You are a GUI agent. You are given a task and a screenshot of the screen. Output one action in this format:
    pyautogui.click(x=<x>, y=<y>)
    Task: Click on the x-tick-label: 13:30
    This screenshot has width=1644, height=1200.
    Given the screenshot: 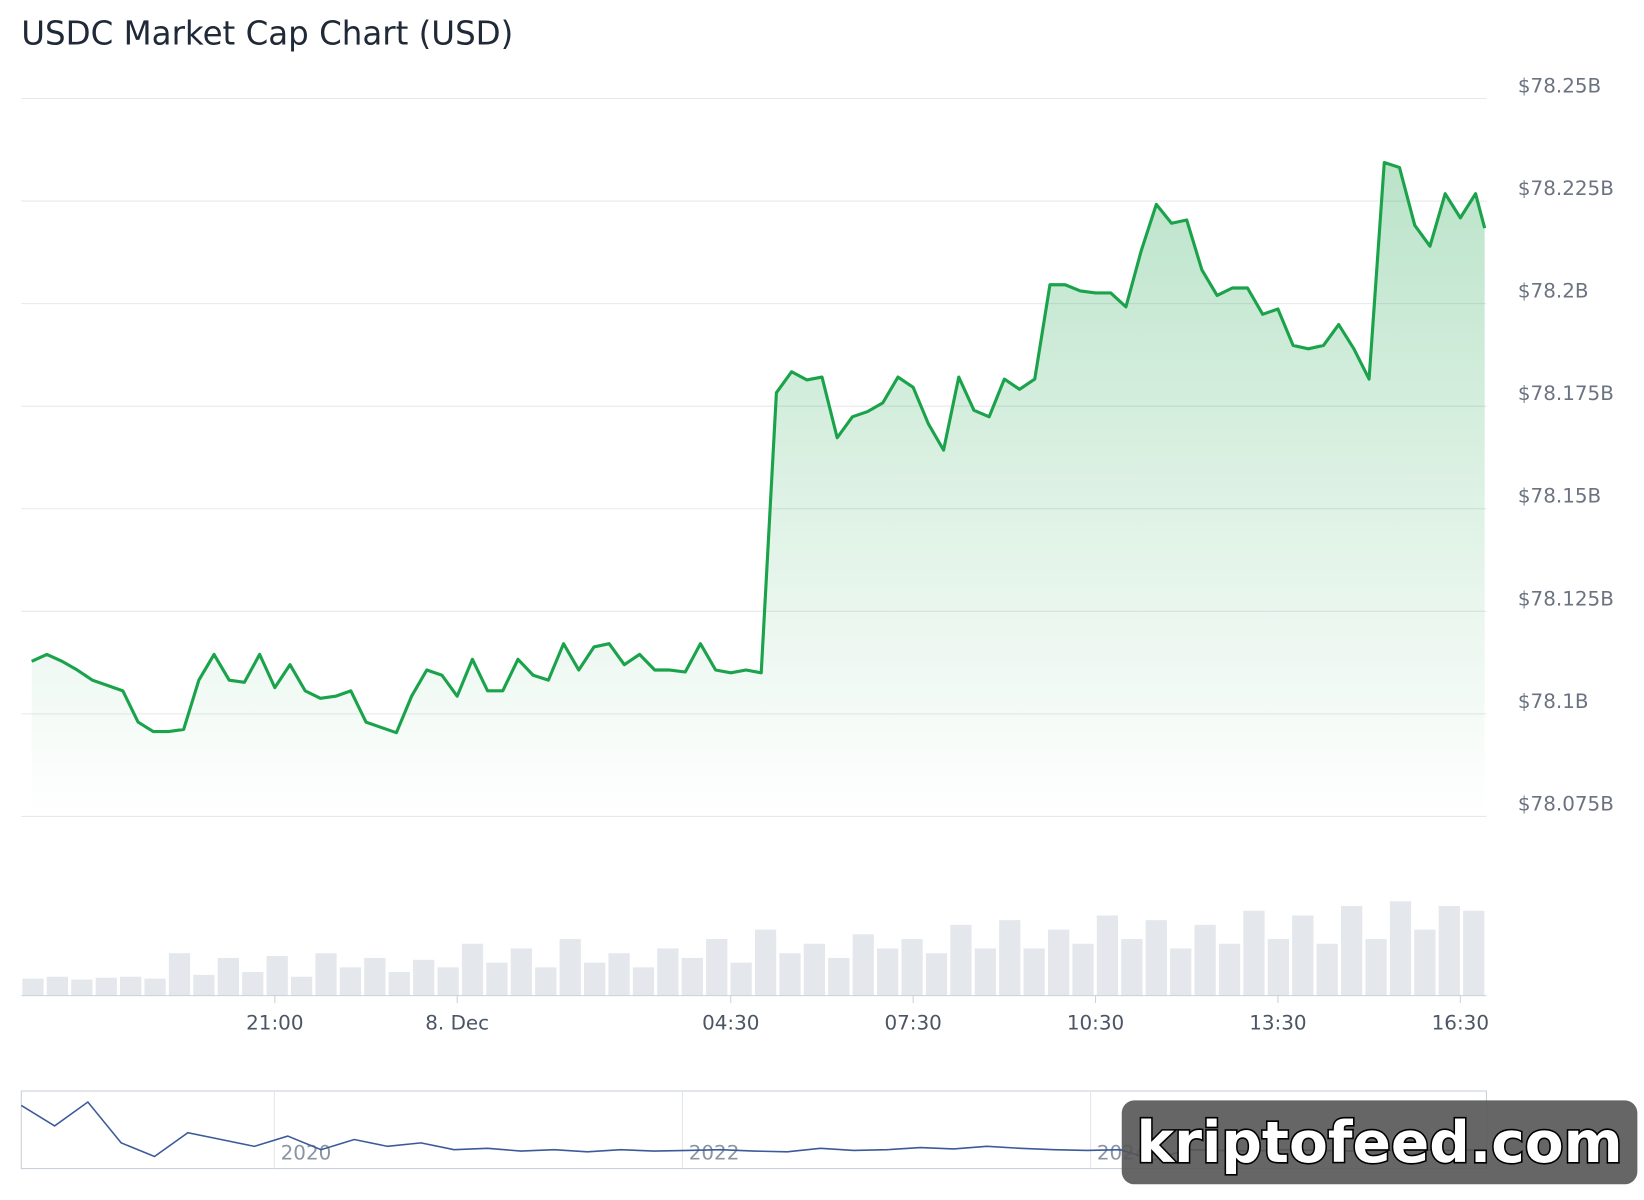 What is the action you would take?
    pyautogui.click(x=1277, y=1022)
    